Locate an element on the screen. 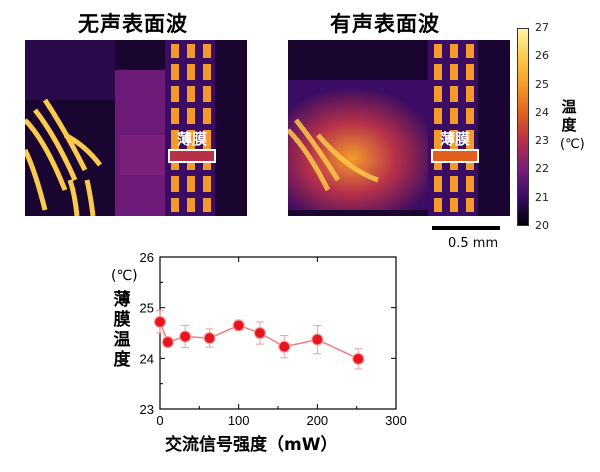 This screenshot has width=600, height=472. colorbar-tick-label: 22 is located at coordinates (542, 169).